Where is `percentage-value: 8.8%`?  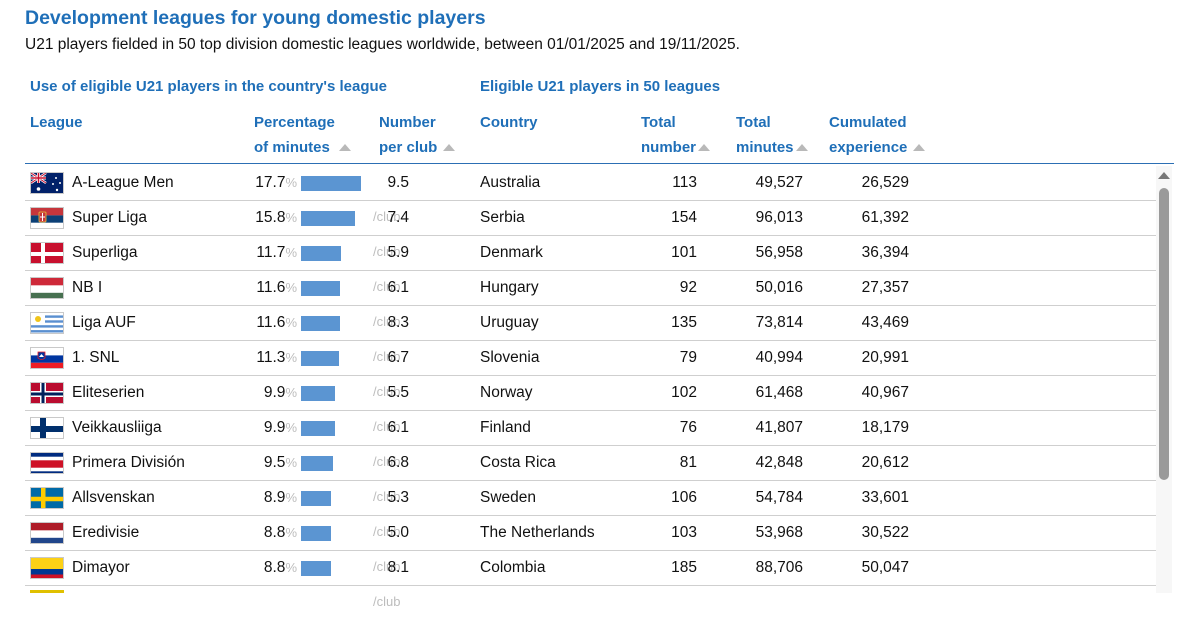 percentage-value: 8.8% is located at coordinates (261, 533).